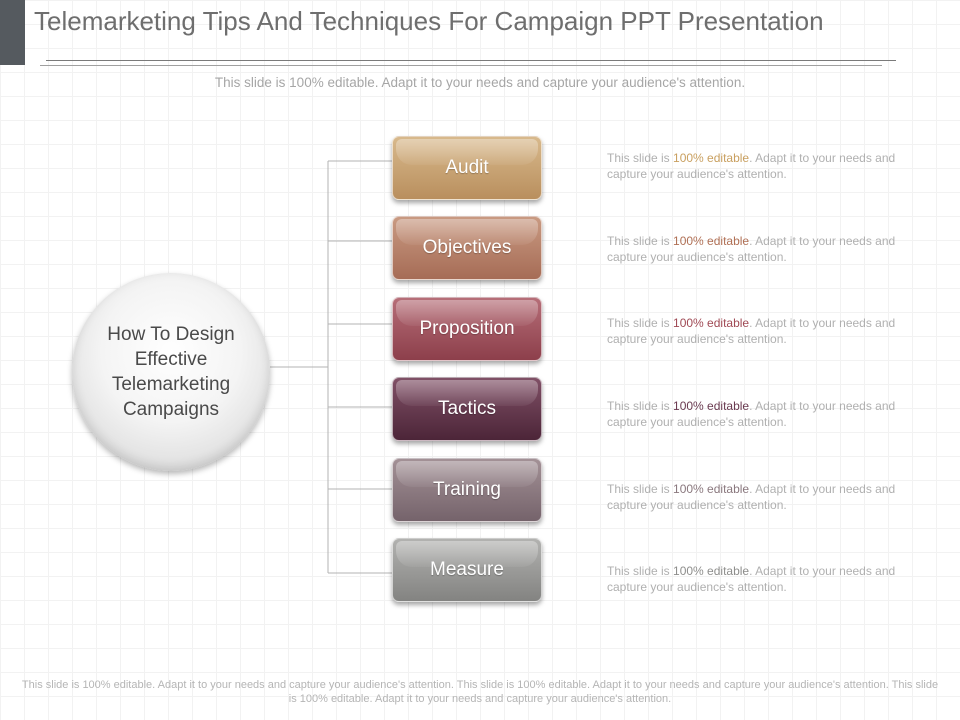 This screenshot has width=960, height=720. I want to click on node-label: Objectives, so click(467, 247).